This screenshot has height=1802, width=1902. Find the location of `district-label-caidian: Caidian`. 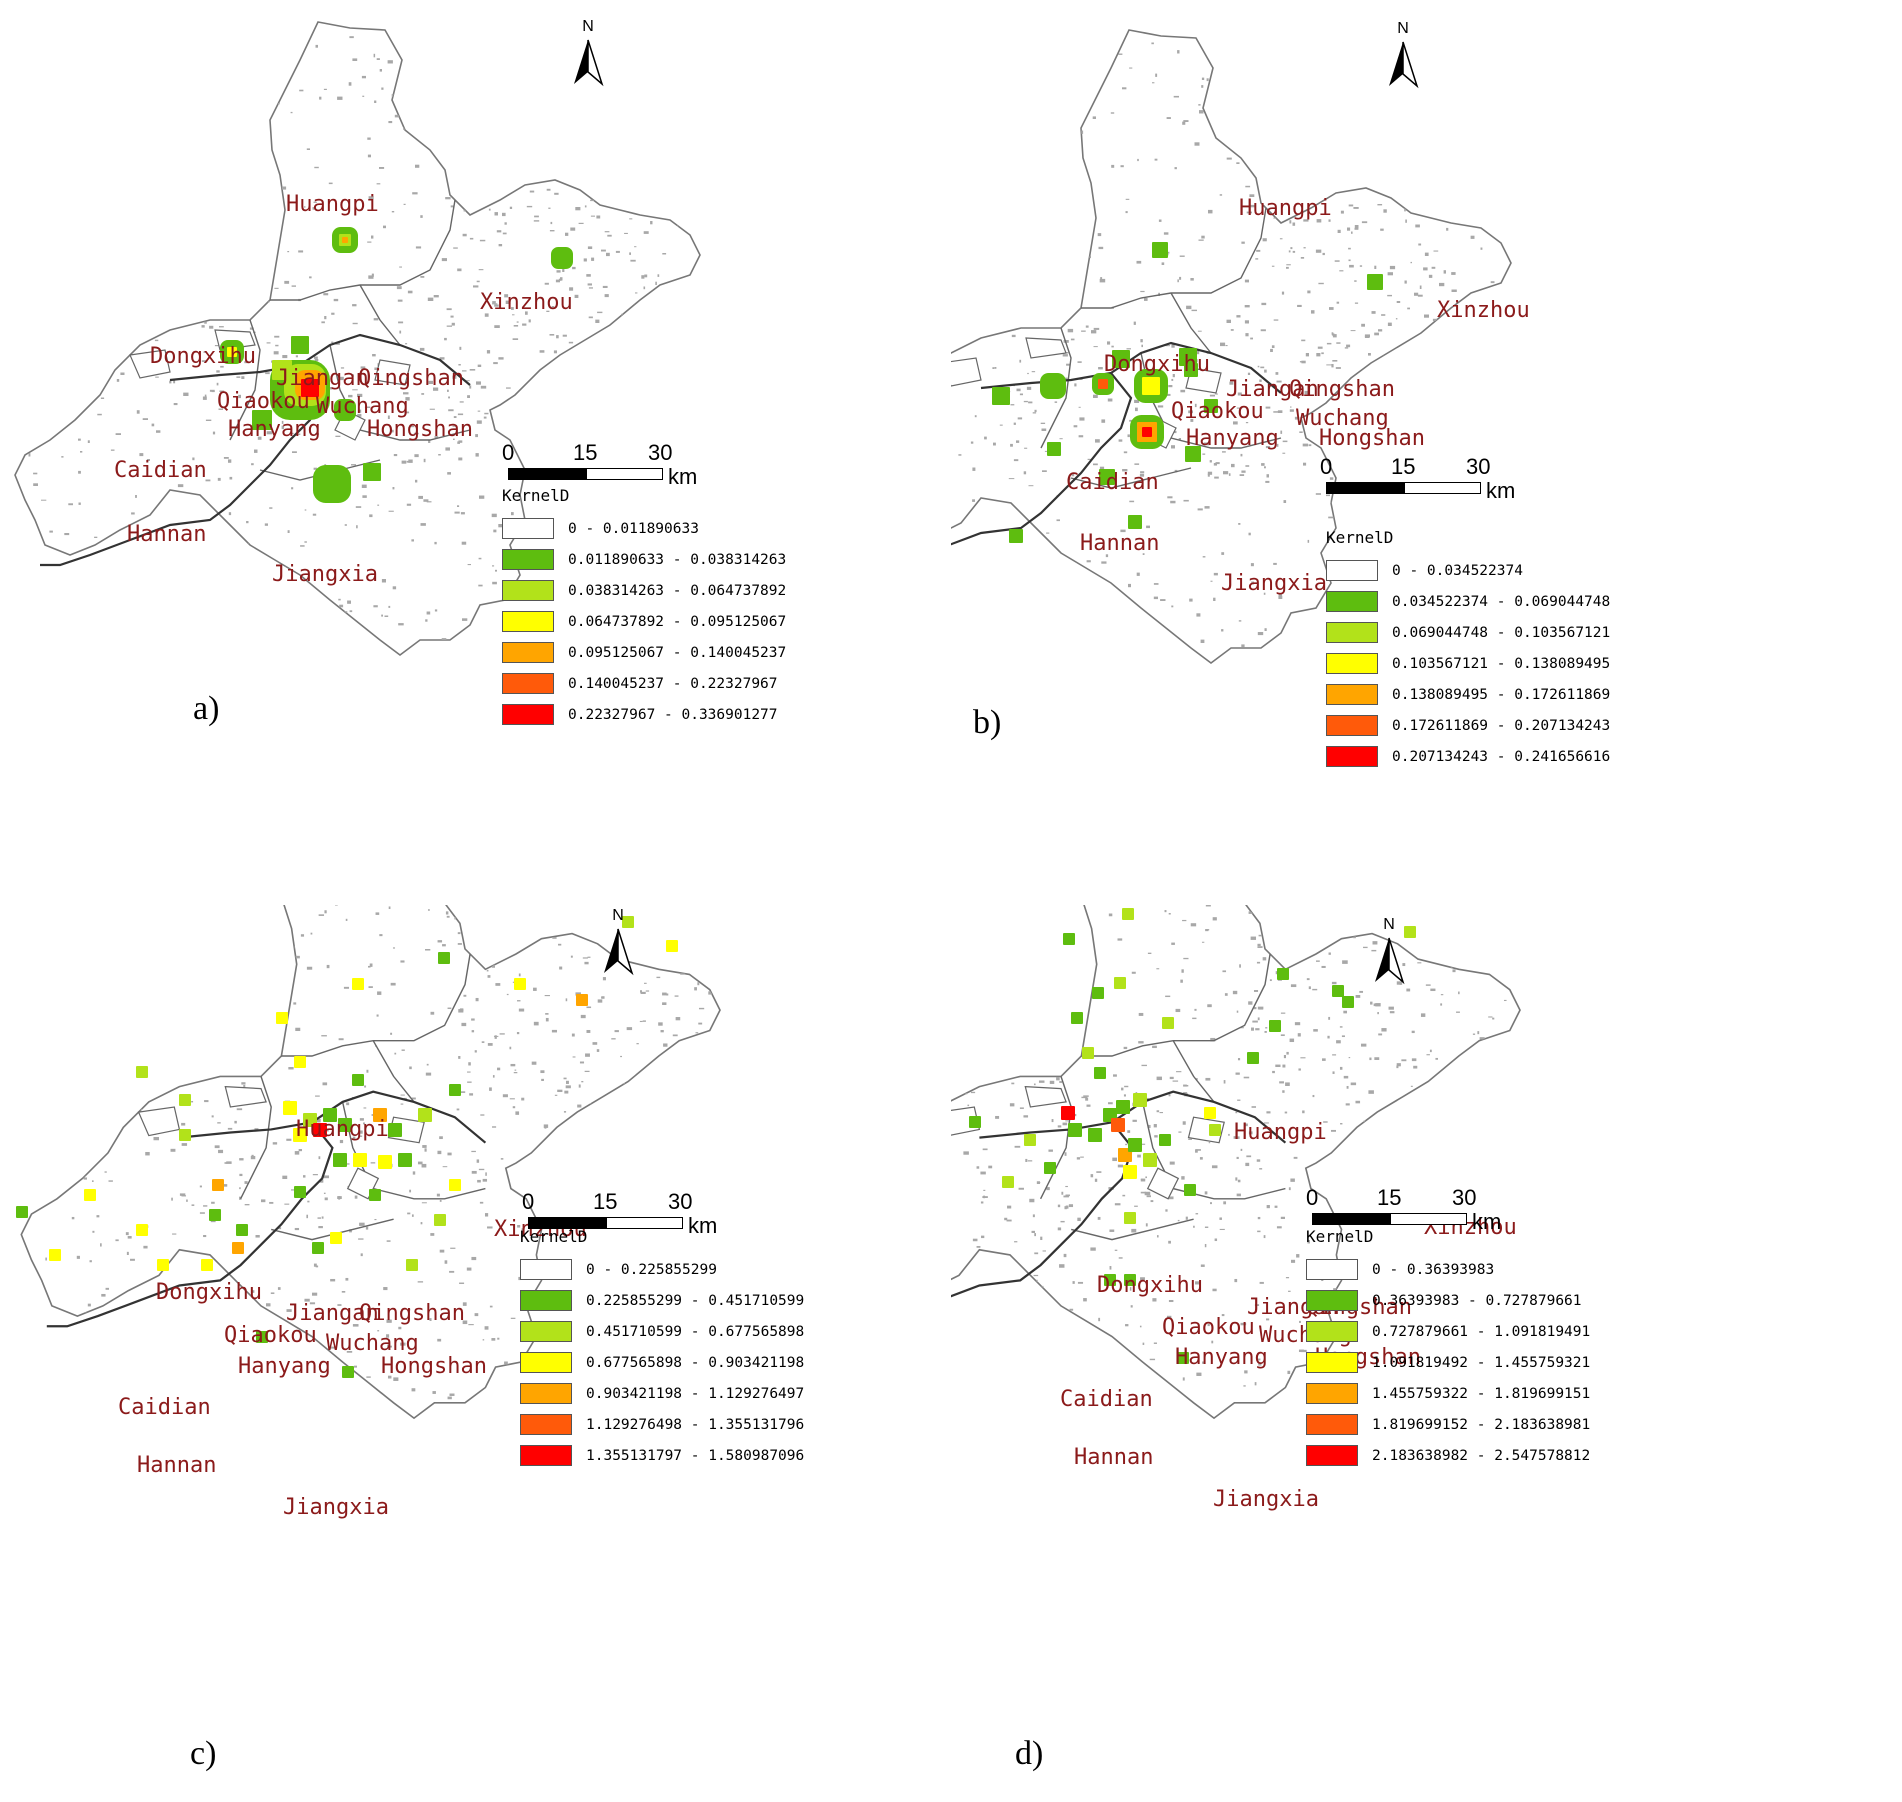

district-label-caidian: Caidian is located at coordinates (1106, 1399).